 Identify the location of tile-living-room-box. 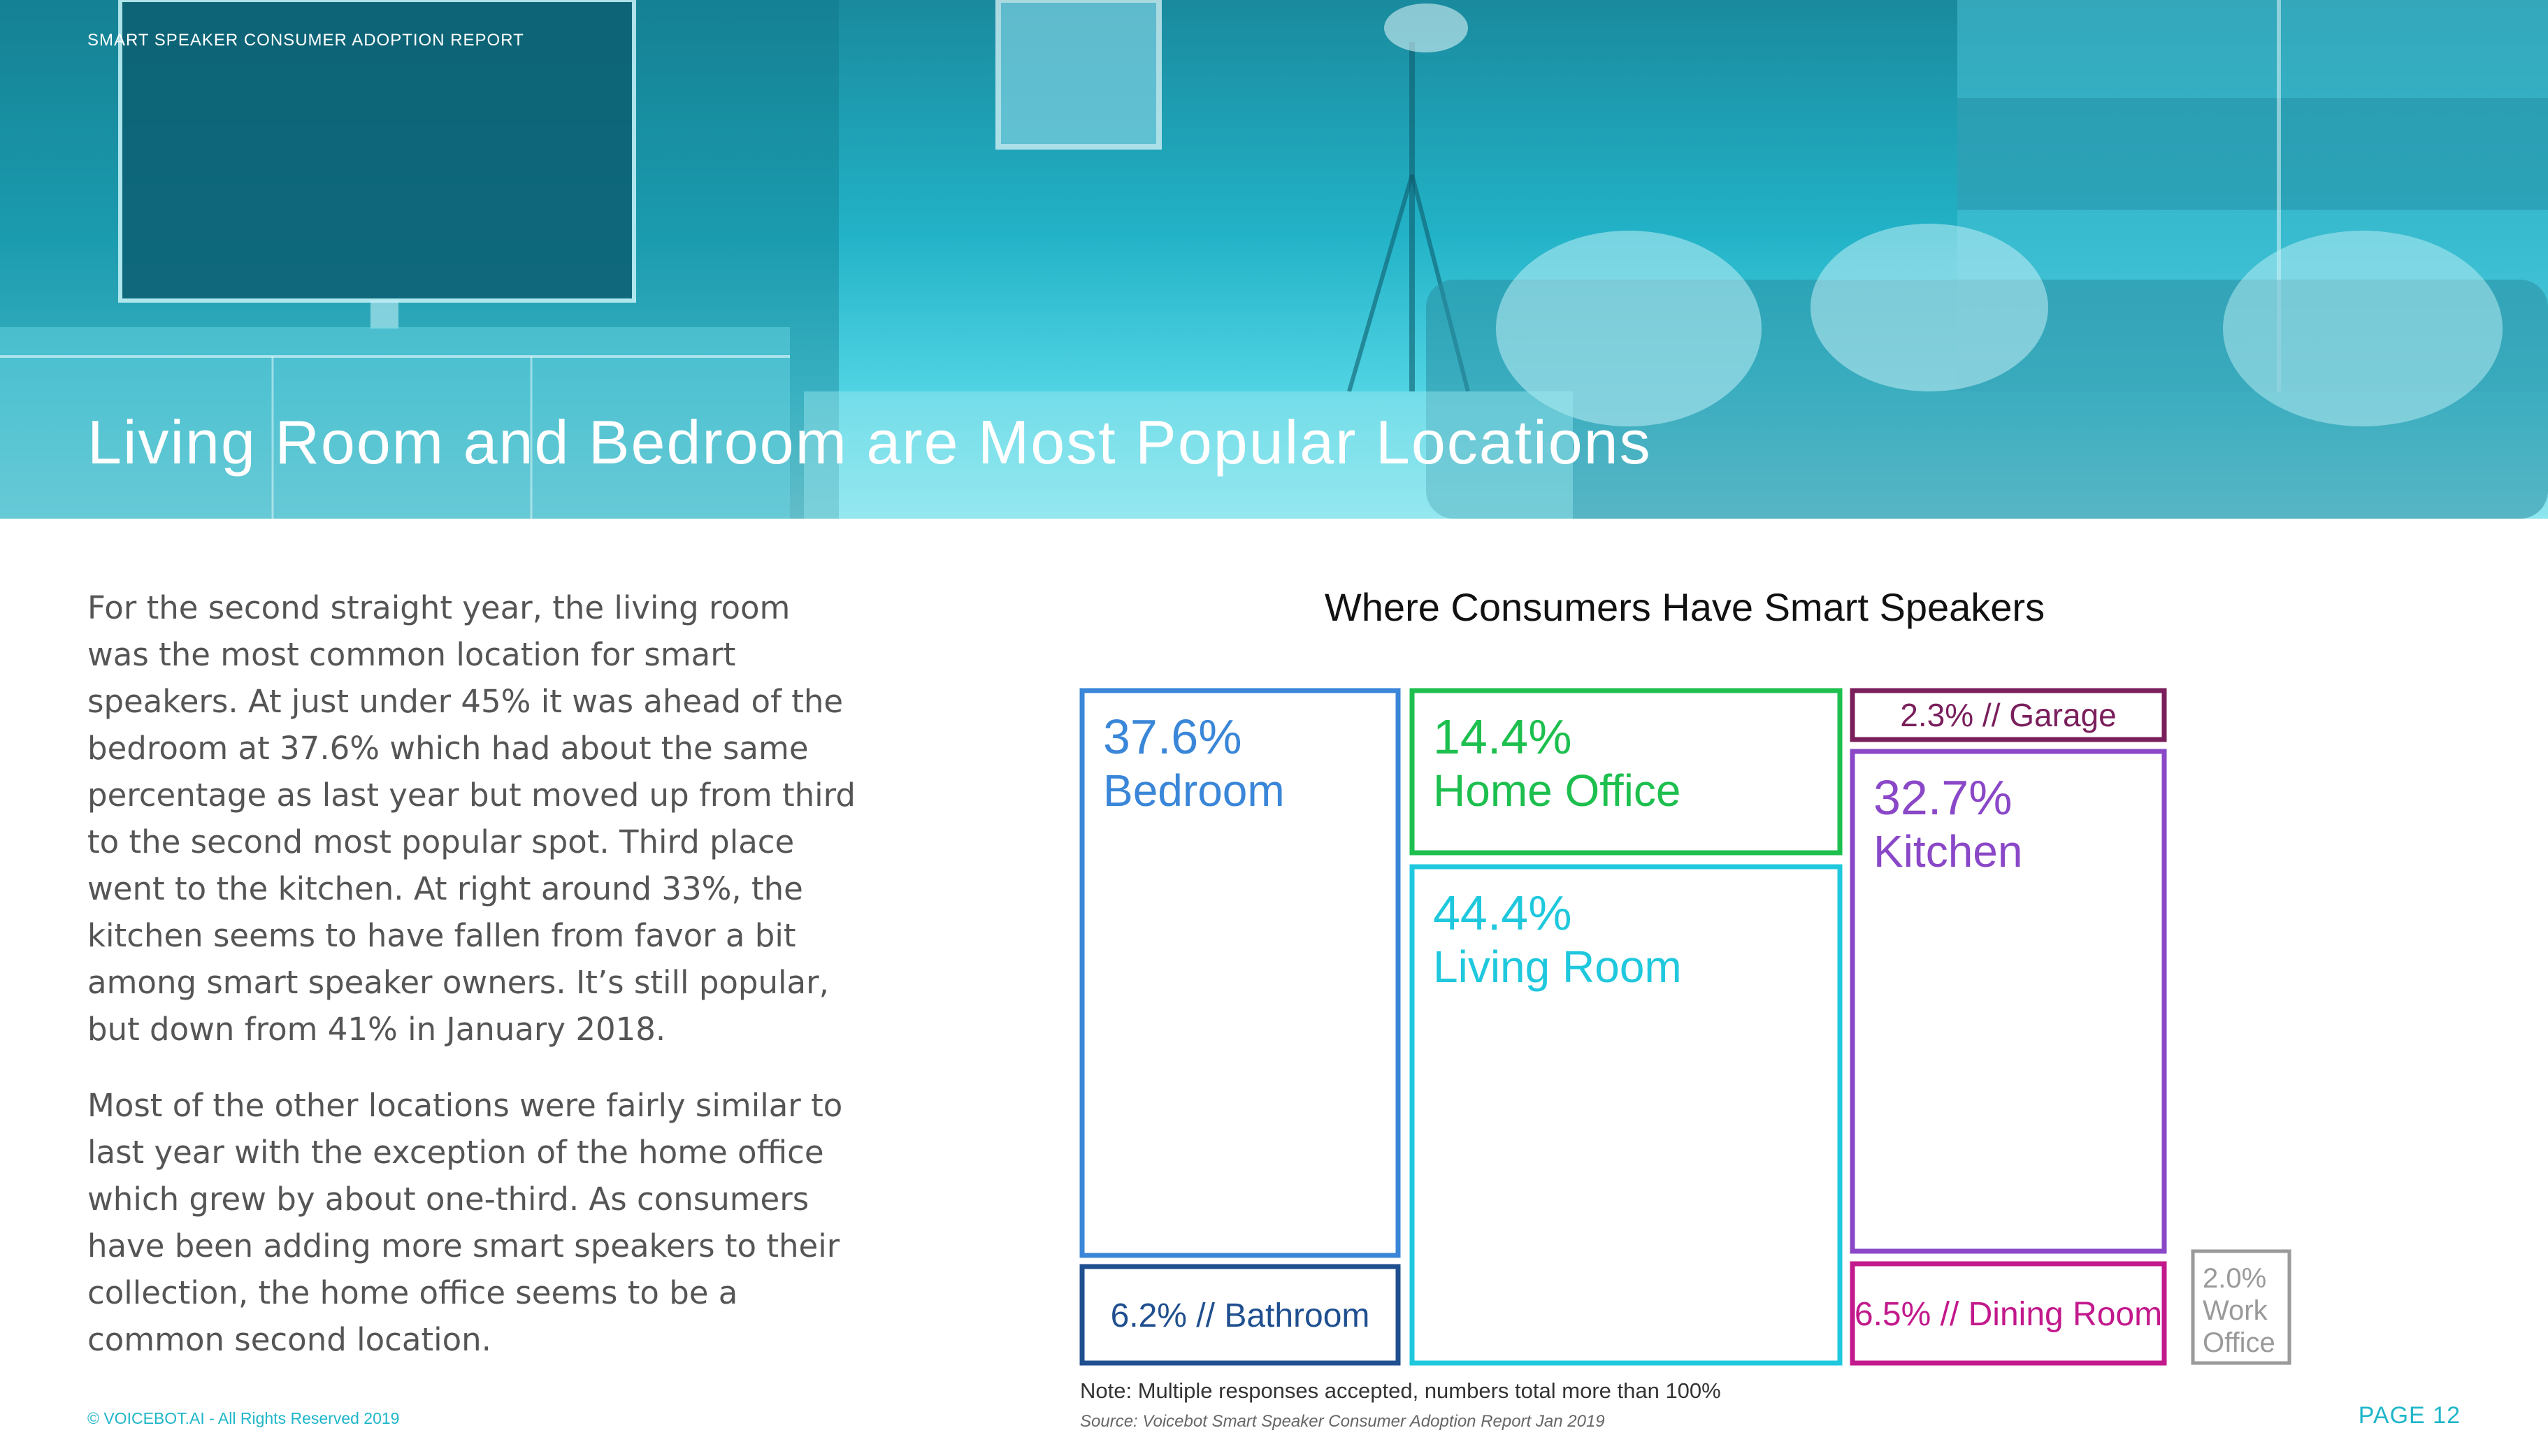
(1626, 1115).